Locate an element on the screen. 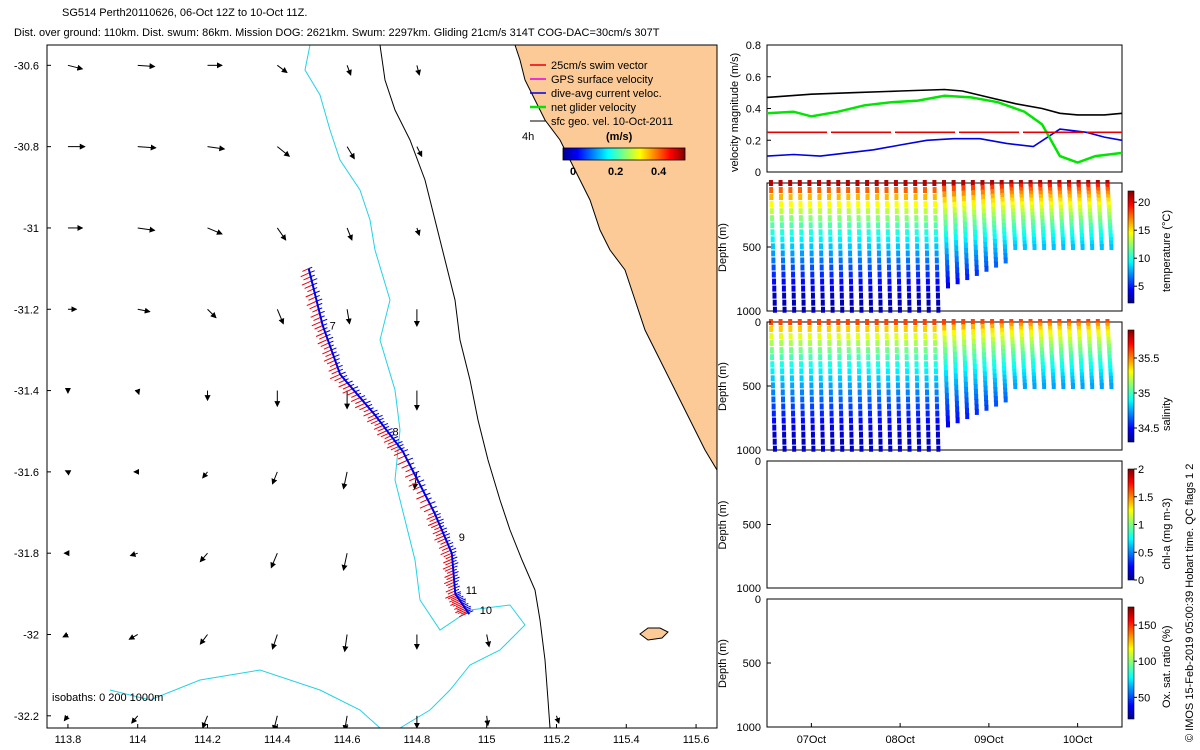 Image resolution: width=1200 pixels, height=750 pixels. dac-vector is located at coordinates (432, 503).